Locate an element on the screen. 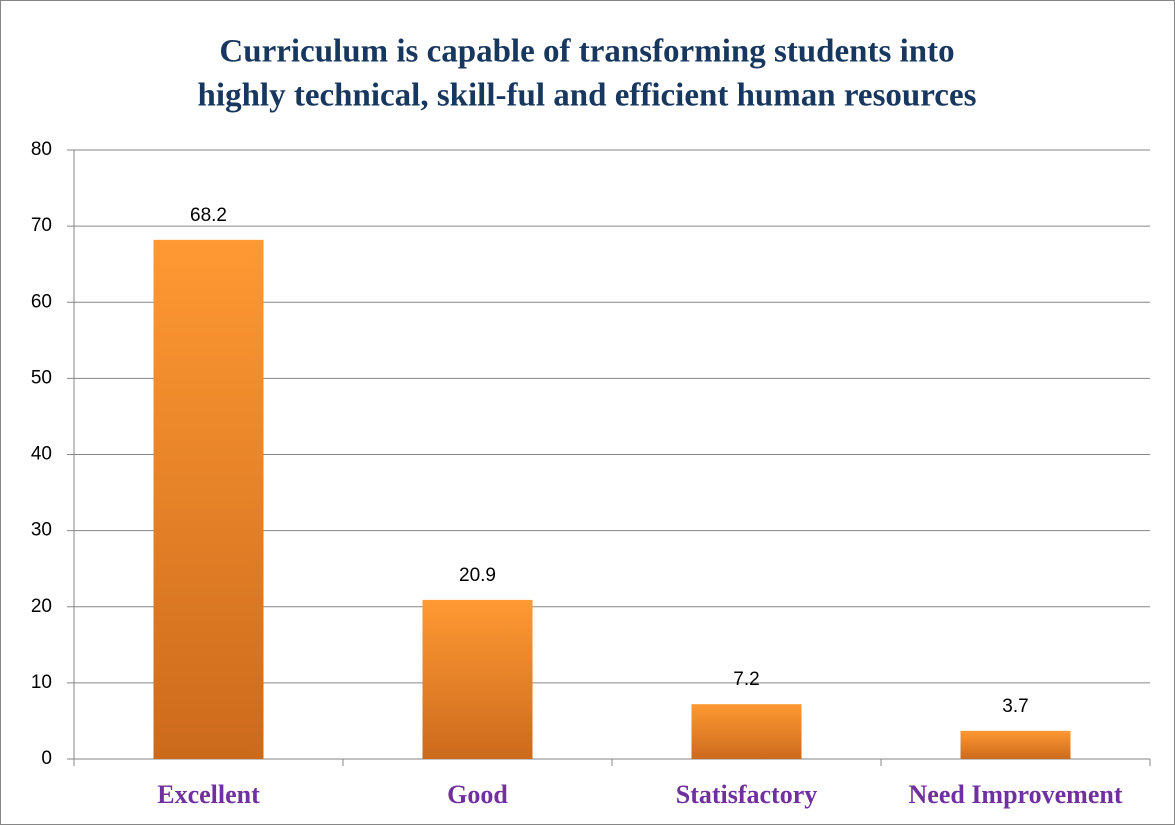  y-tick-label: 10 is located at coordinates (41, 682).